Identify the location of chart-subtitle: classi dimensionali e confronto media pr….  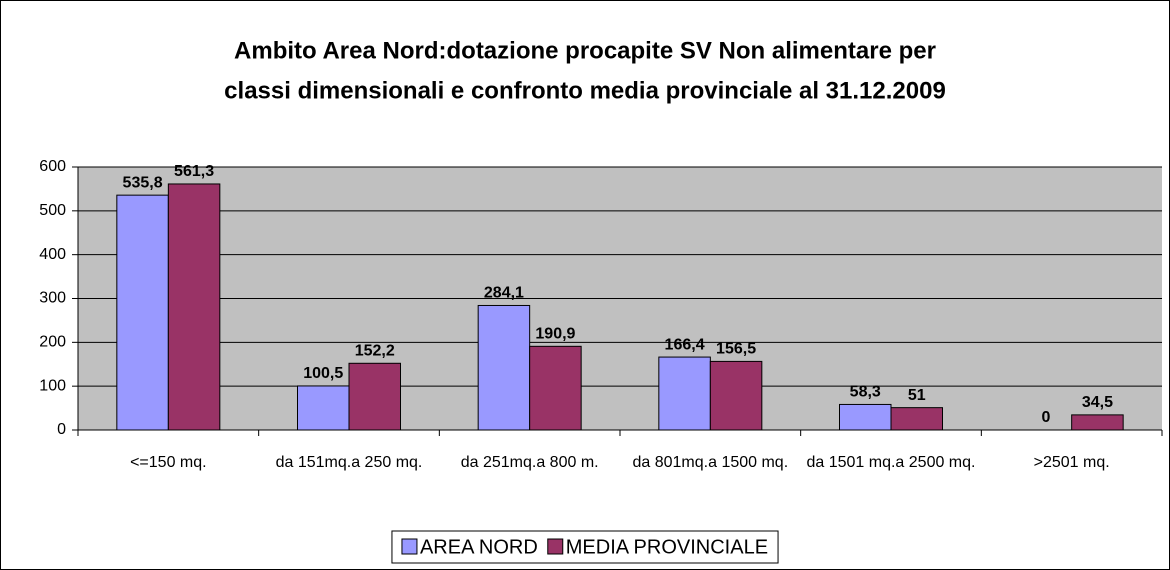
(585, 90).